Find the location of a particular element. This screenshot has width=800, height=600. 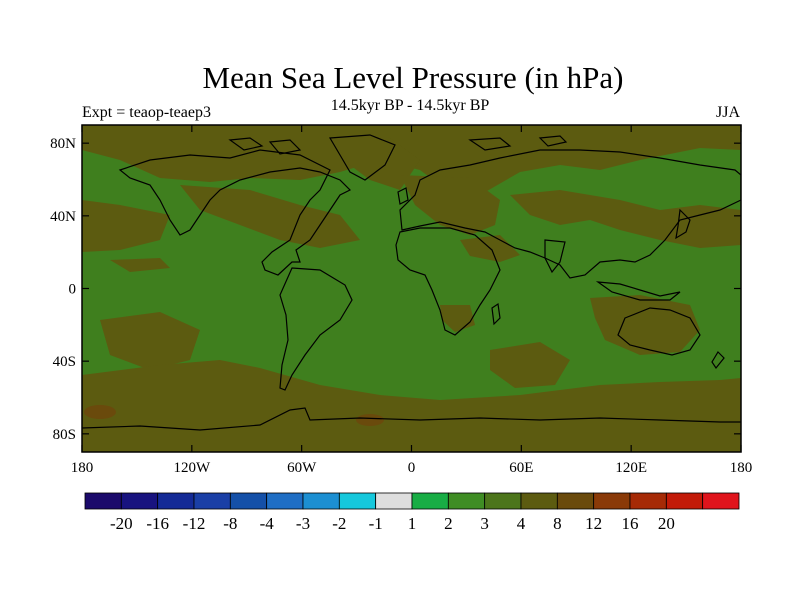

coastline-arctic-islands is located at coordinates (398, 145).